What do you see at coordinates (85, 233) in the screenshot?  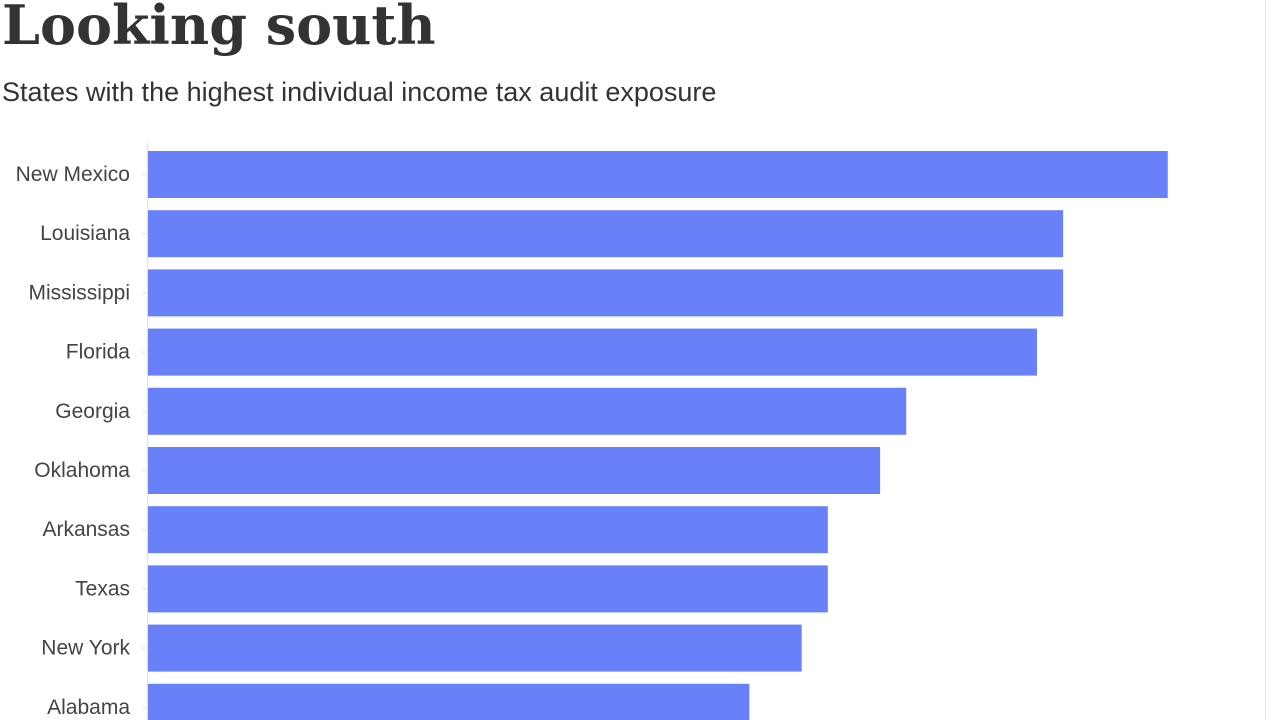 I see `category-label-louisiana: Louisiana` at bounding box center [85, 233].